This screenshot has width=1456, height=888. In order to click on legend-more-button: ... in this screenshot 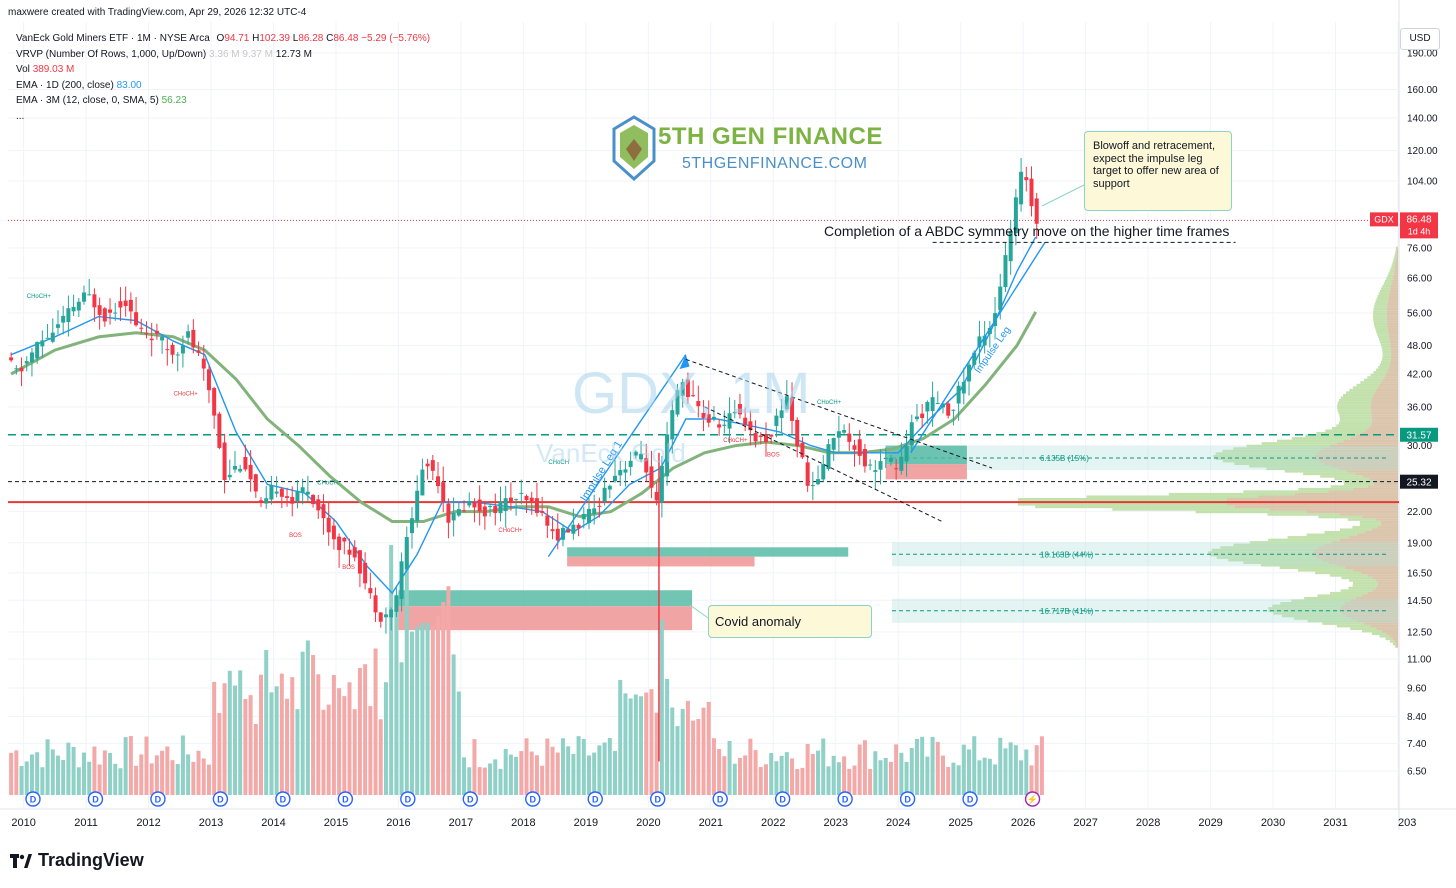, I will do `click(20, 116)`.